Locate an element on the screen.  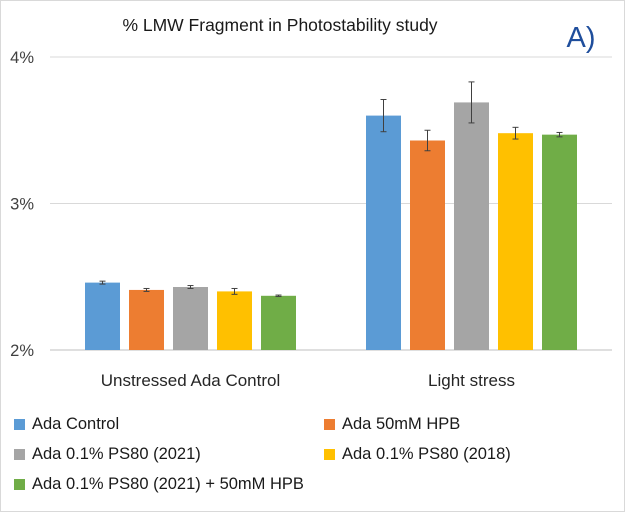
legend-label: Ada 50mM HPB is located at coordinates (401, 424).